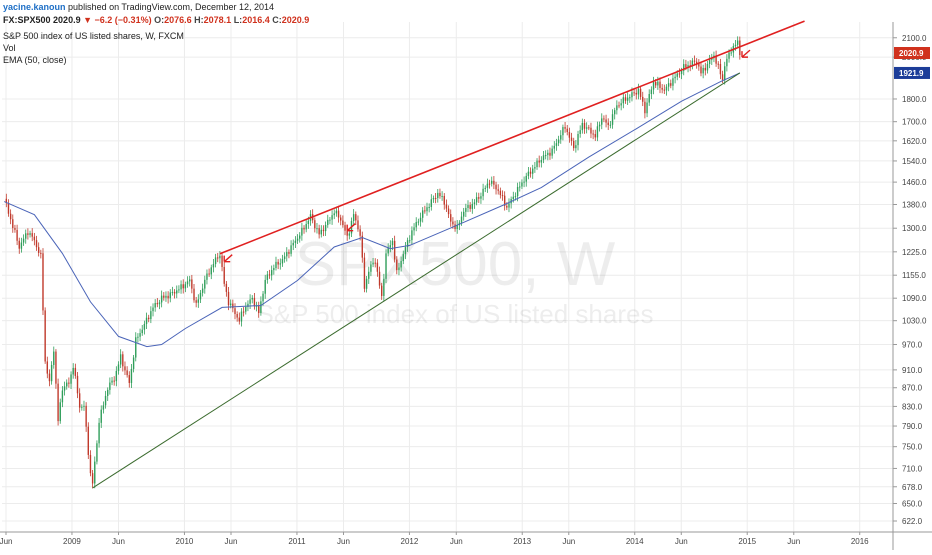 This screenshot has width=932, height=555. Describe the element at coordinates (27, 20) in the screenshot. I see `symbol-name: FX:SPX500` at that location.